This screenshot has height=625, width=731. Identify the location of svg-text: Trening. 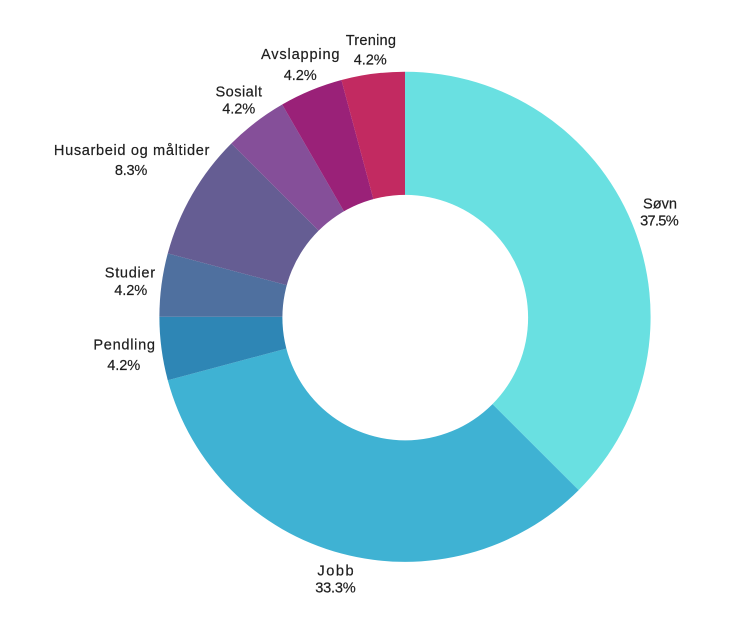
(371, 41).